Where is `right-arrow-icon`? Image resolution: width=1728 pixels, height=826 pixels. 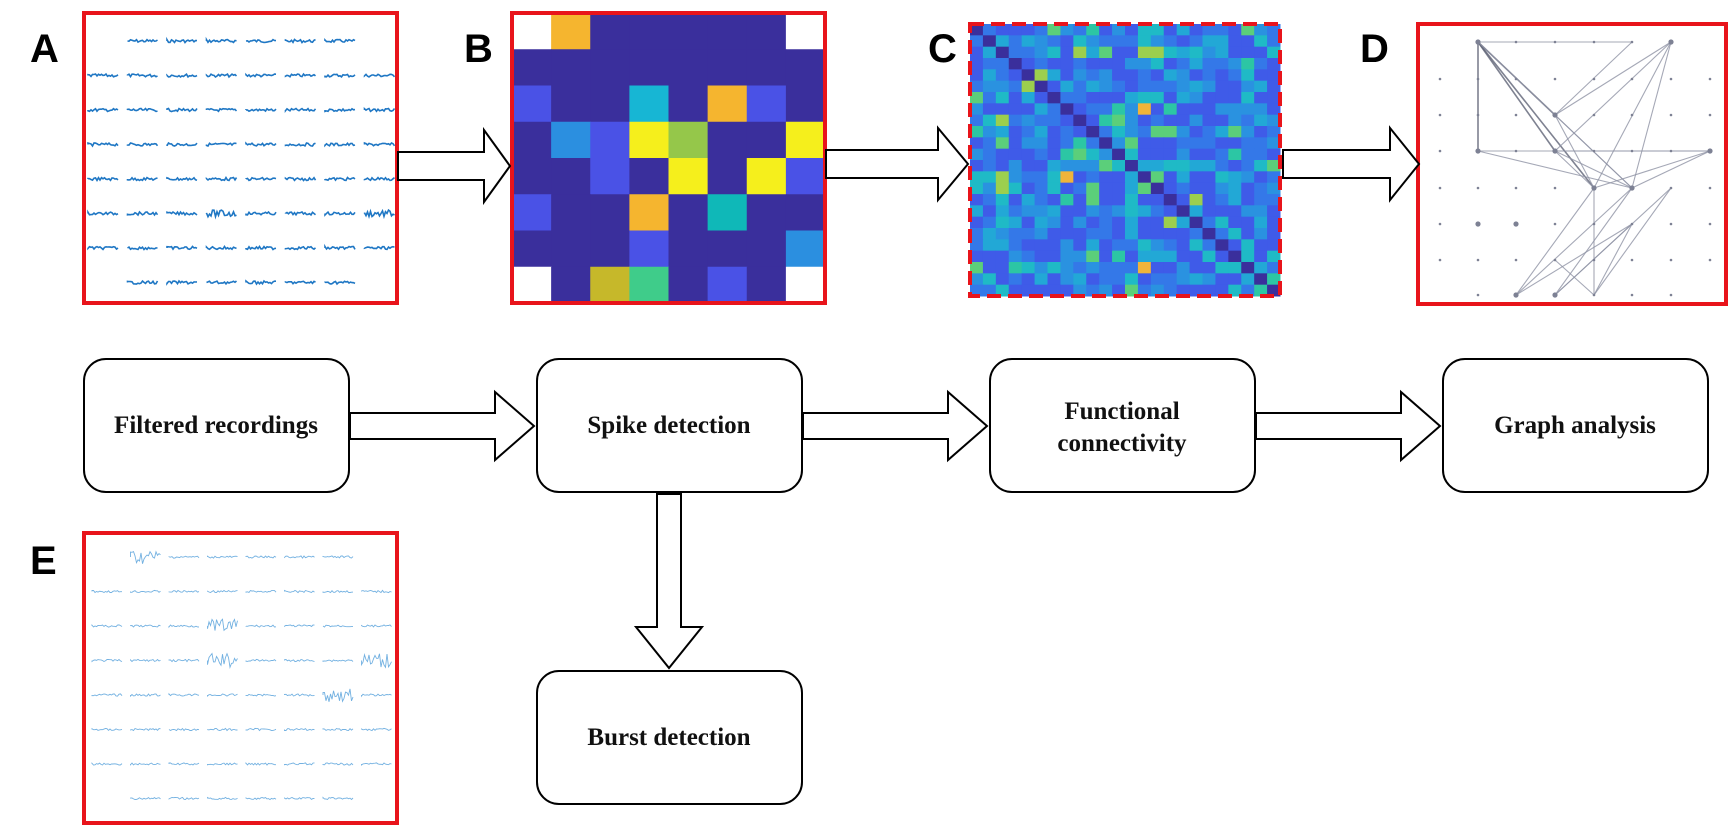 right-arrow-icon is located at coordinates (895, 426).